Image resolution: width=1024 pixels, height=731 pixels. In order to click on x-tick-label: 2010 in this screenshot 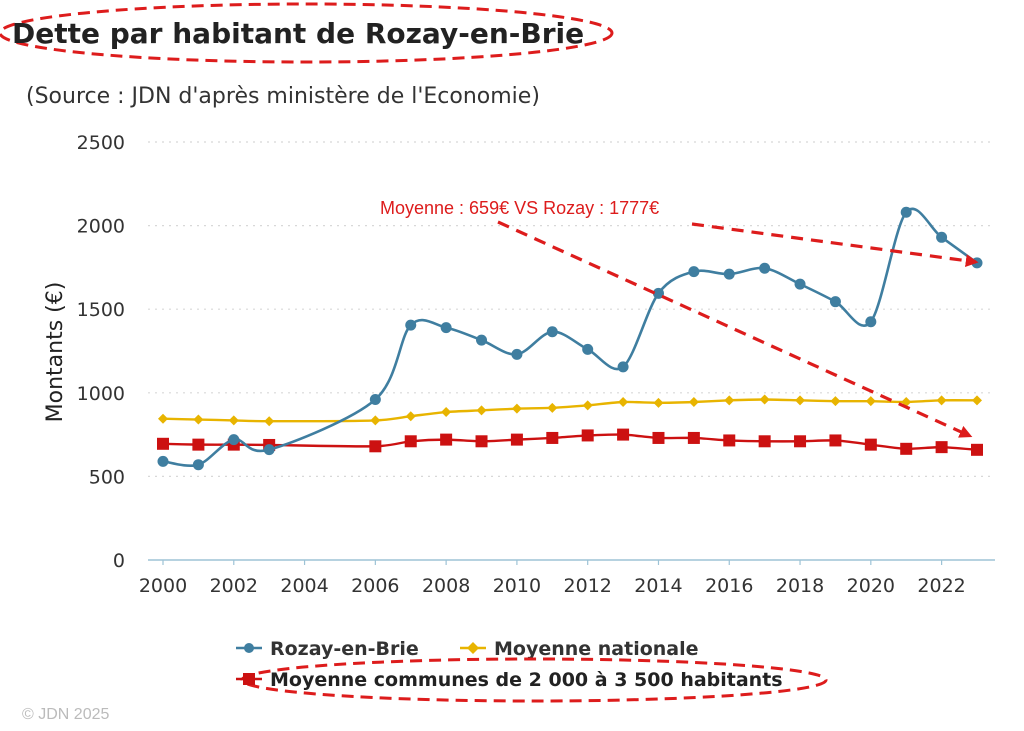, I will do `click(517, 586)`.